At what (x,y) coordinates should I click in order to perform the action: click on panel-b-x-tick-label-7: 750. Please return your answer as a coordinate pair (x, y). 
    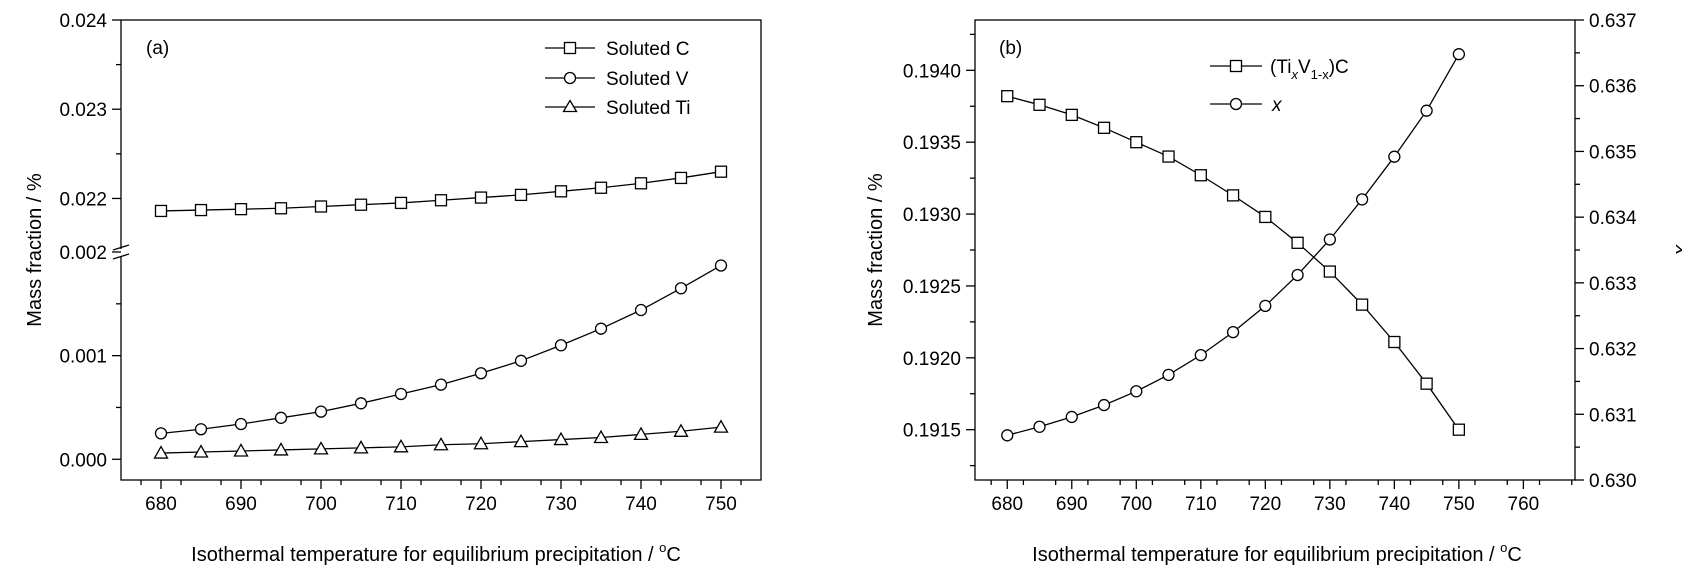
    Looking at the image, I should click on (1459, 504).